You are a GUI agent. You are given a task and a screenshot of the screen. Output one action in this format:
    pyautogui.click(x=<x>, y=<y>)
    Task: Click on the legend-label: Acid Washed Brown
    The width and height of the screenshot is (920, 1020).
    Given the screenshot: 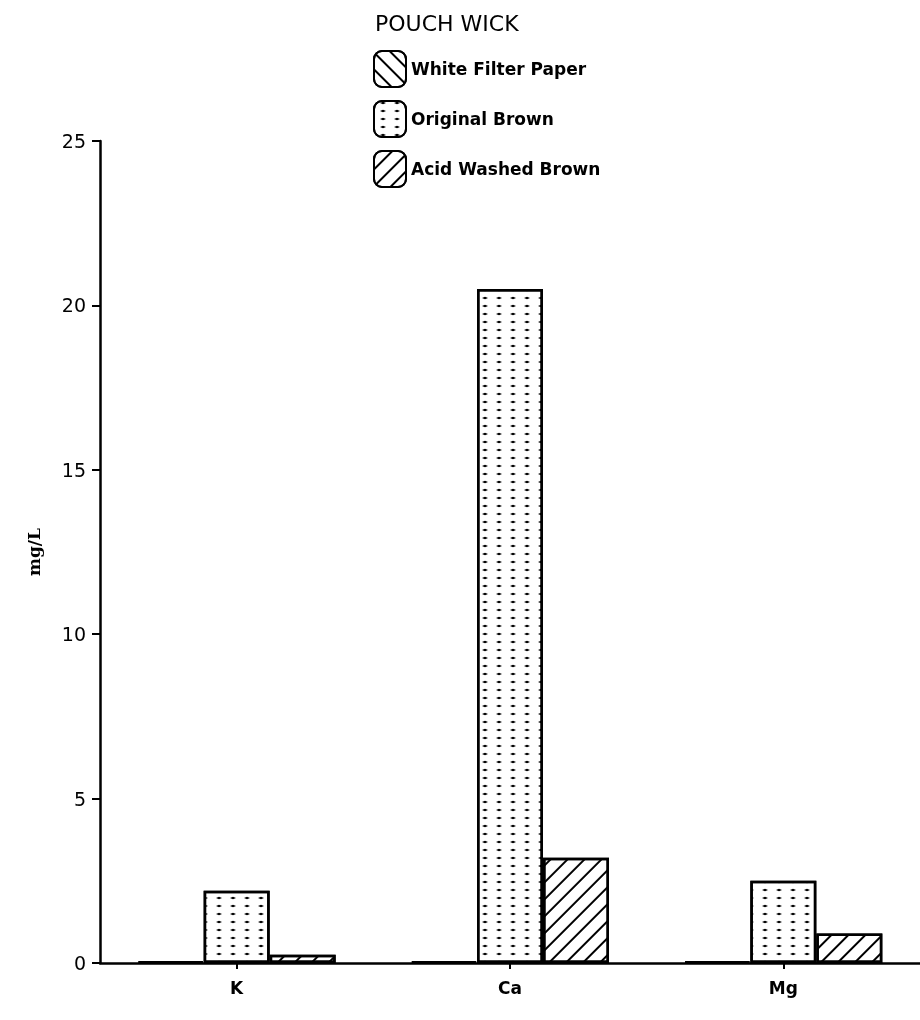 What is the action you would take?
    pyautogui.click(x=506, y=169)
    